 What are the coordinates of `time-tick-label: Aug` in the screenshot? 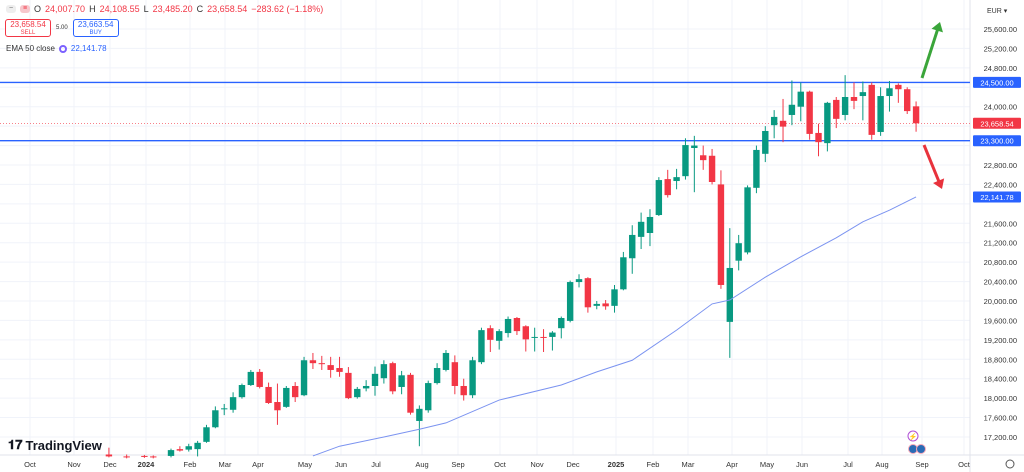 It's located at (881, 464).